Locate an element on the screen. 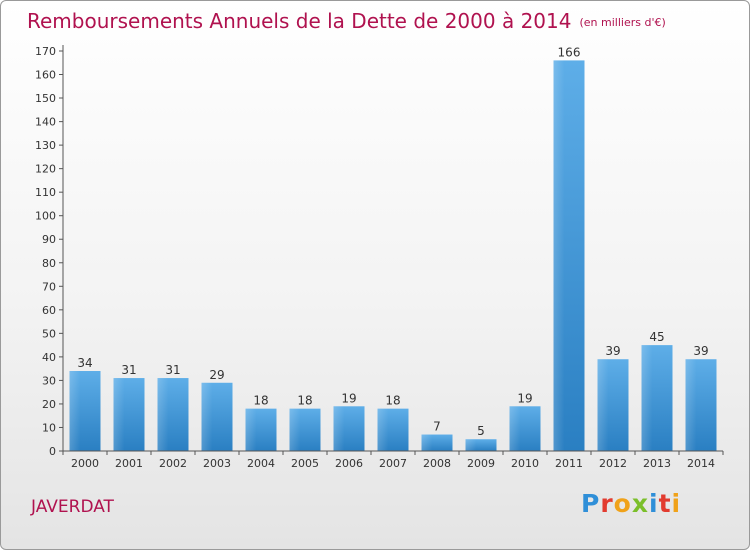 Image resolution: width=750 pixels, height=550 pixels. y-tick-label: 100 is located at coordinates (45, 216).